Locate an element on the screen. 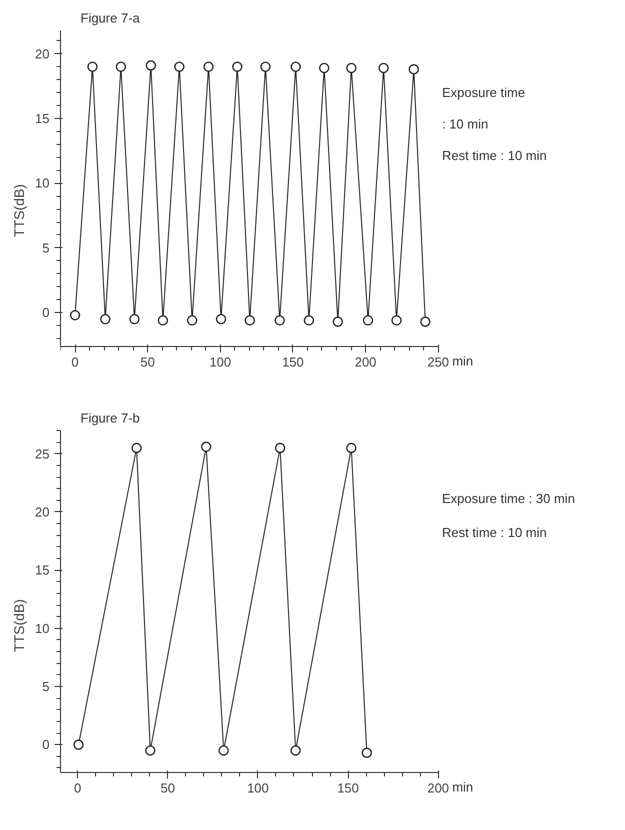 This screenshot has height=830, width=625. x-tick-label: 250 is located at coordinates (438, 362).